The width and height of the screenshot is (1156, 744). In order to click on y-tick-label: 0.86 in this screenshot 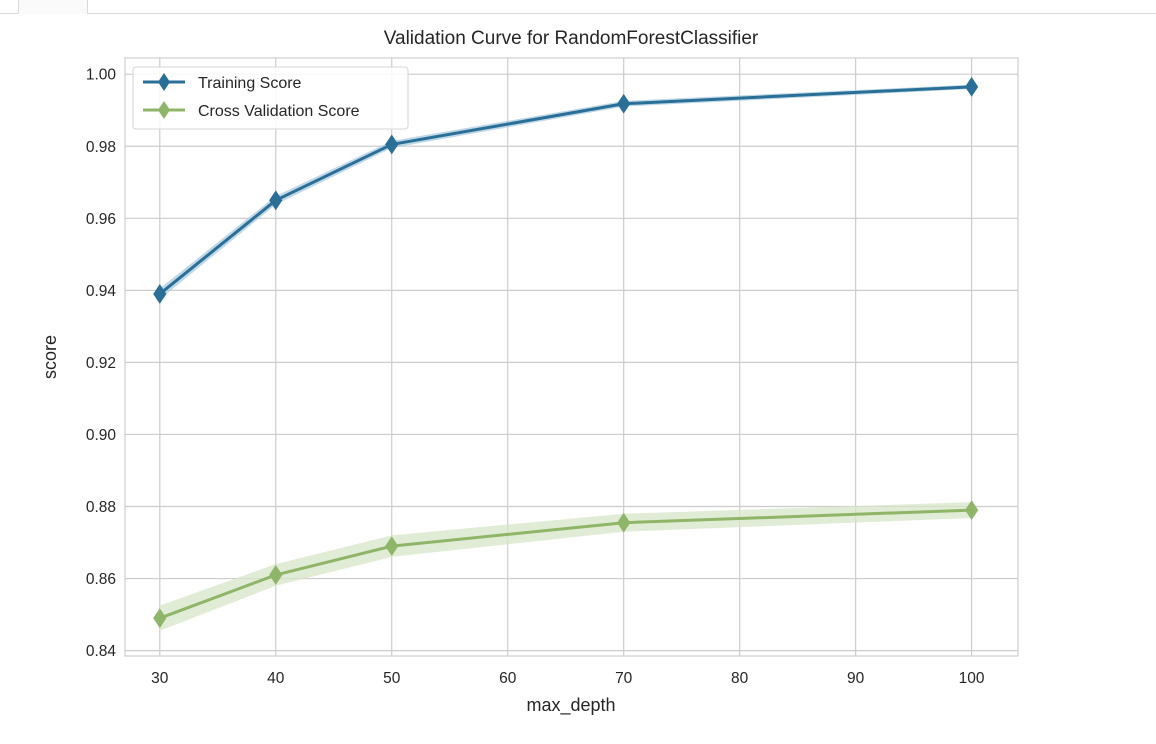, I will do `click(101, 579)`.